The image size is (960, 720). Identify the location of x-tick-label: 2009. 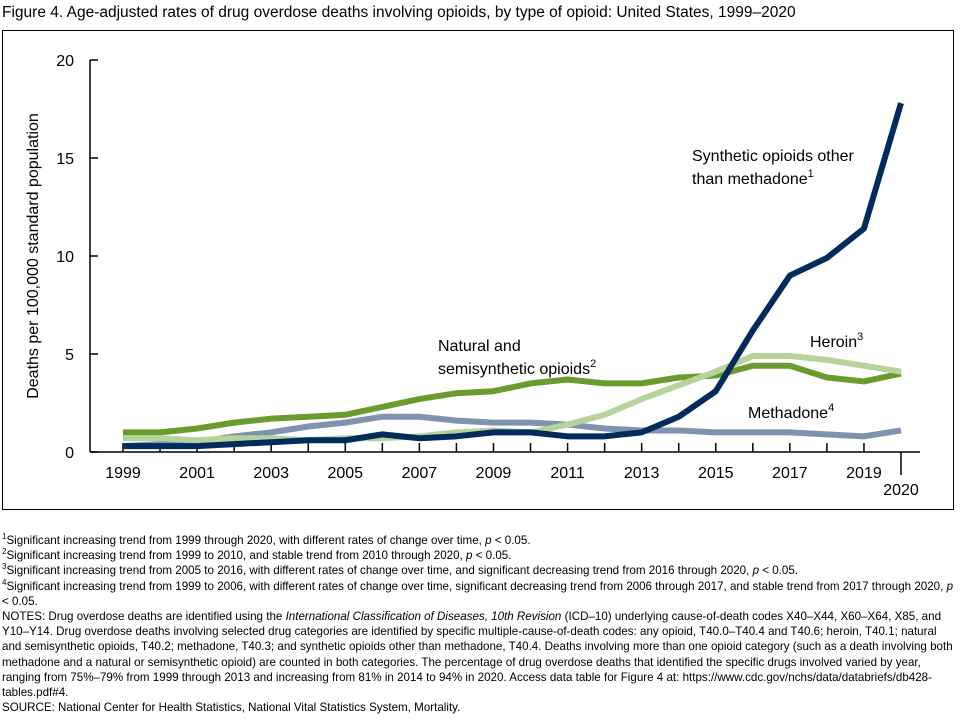
(494, 473).